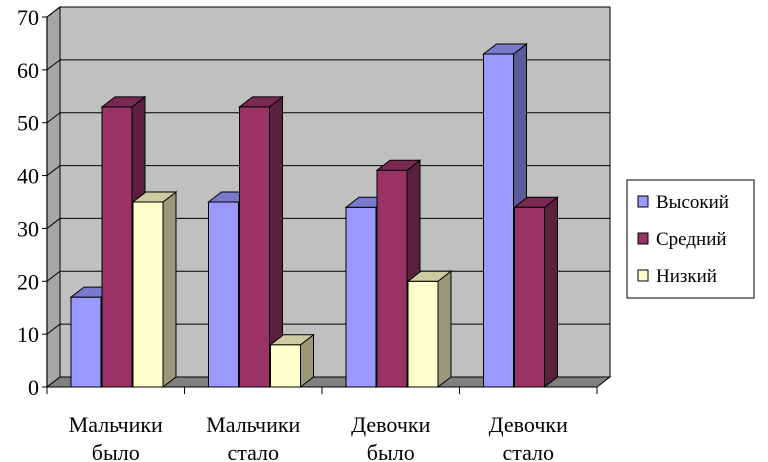 Image resolution: width=768 pixels, height=462 pixels. What do you see at coordinates (53, 197) in the screenshot?
I see `side-wall` at bounding box center [53, 197].